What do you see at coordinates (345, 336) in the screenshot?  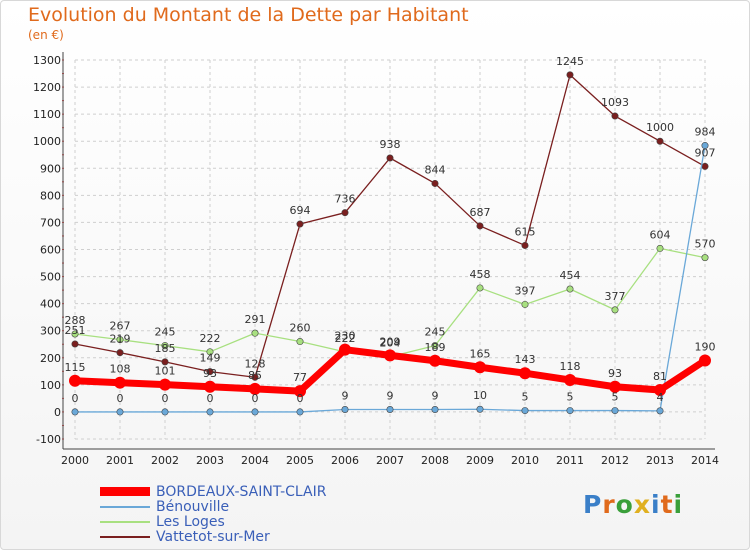 I see `data-label: 230` at bounding box center [345, 336].